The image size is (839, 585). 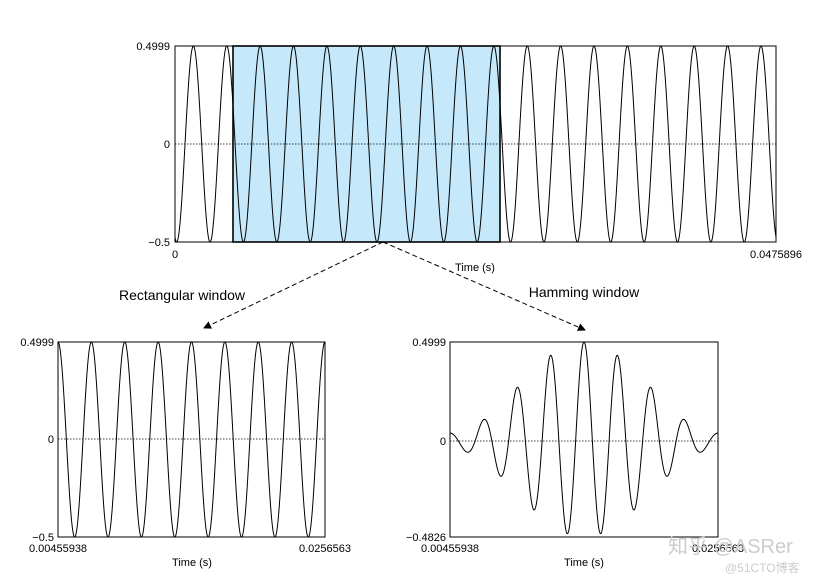 What do you see at coordinates (175, 255) in the screenshot?
I see `x-tick-label: 0` at bounding box center [175, 255].